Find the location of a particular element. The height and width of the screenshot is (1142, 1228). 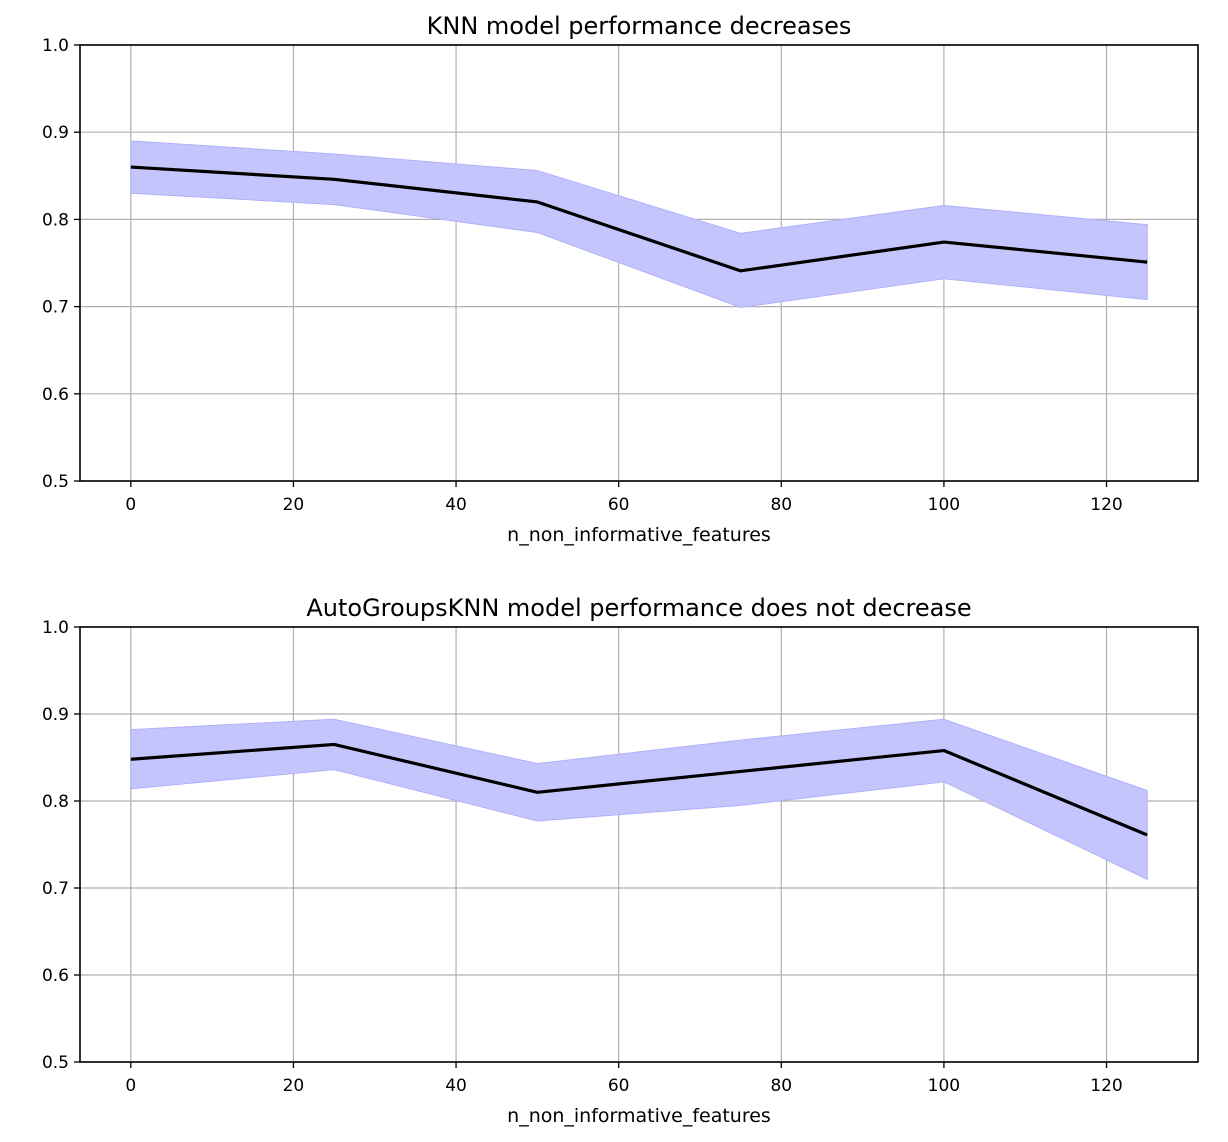

chart-title: KNN model performance decreases is located at coordinates (639, 26).